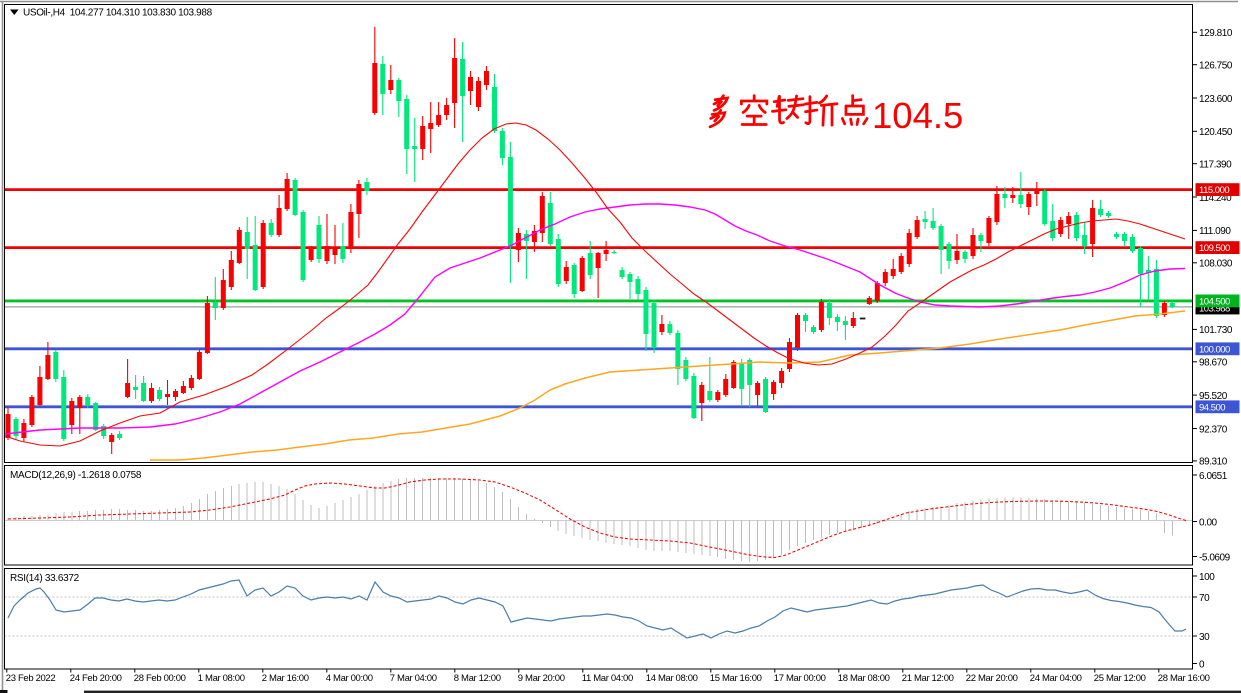 The width and height of the screenshot is (1241, 693). Describe the element at coordinates (1214, 349) in the screenshot. I see `svg-text: 100.000` at that location.